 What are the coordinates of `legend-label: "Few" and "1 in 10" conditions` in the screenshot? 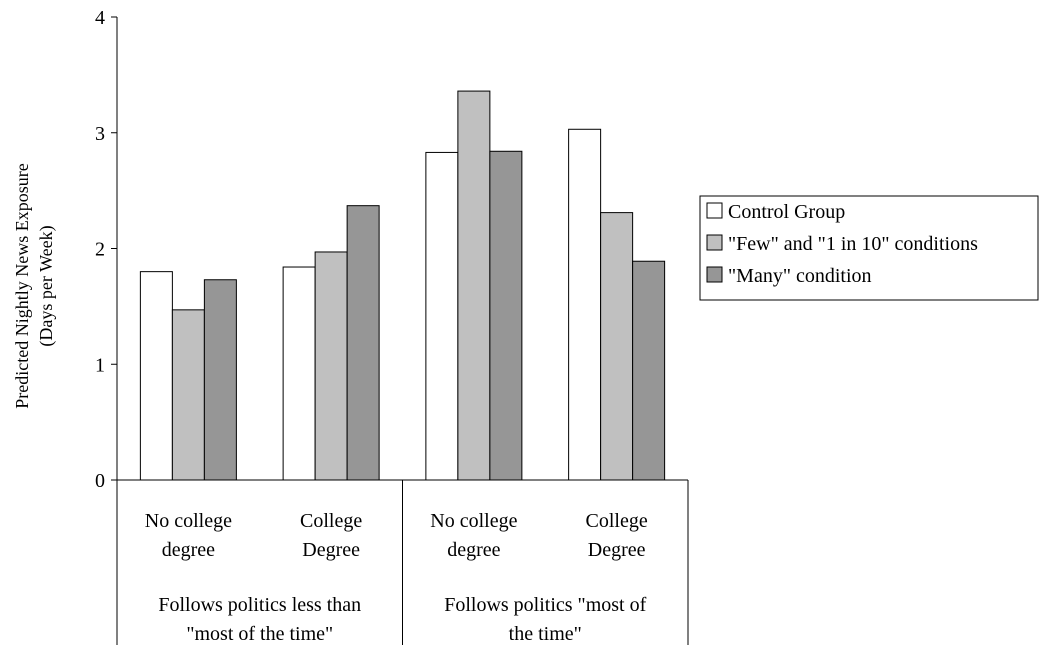 It's located at (853, 244).